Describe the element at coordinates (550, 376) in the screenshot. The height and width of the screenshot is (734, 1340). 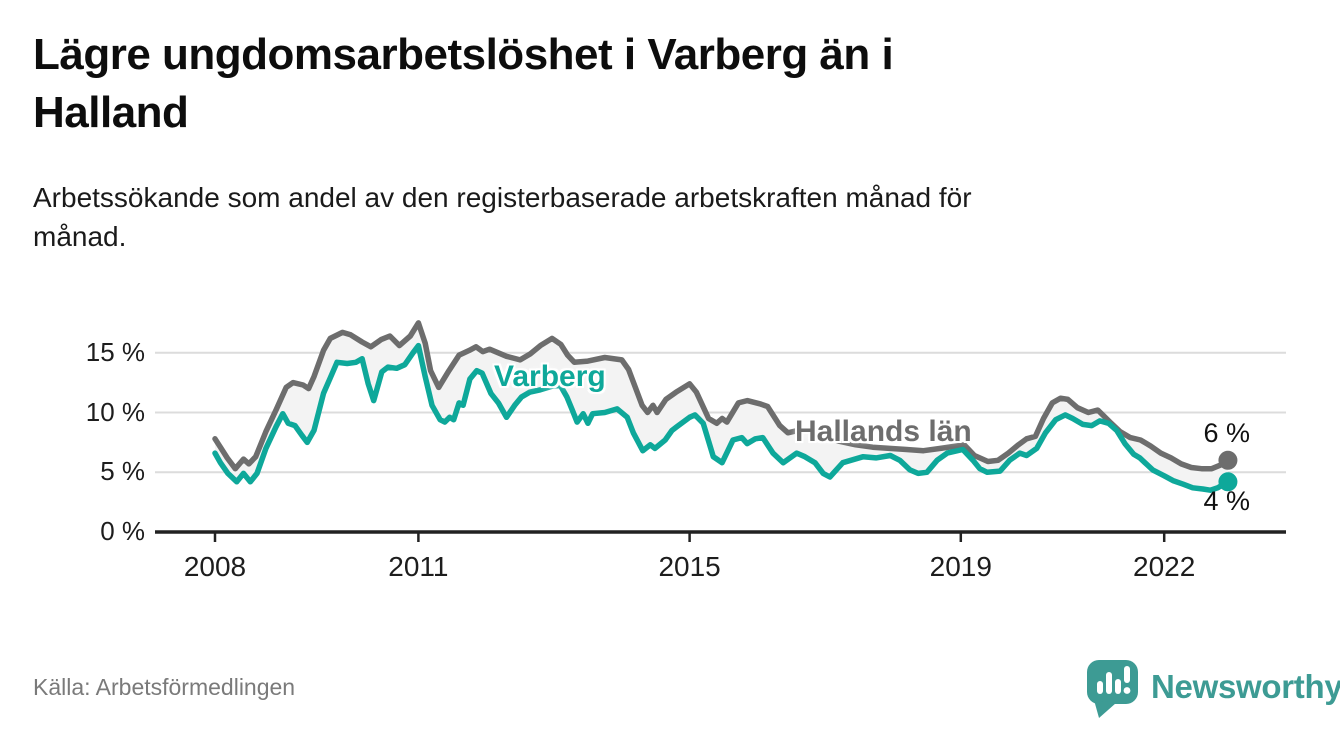
I see `series-label-varberg: Varberg` at that location.